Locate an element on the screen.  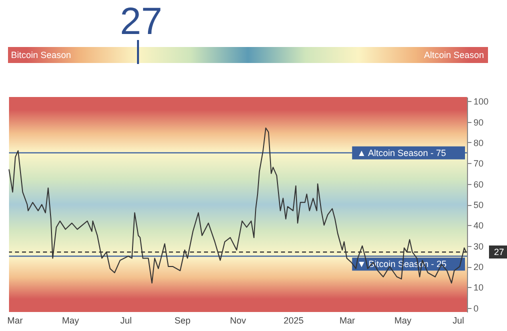
x-tick-label: 2025 is located at coordinates (294, 321).